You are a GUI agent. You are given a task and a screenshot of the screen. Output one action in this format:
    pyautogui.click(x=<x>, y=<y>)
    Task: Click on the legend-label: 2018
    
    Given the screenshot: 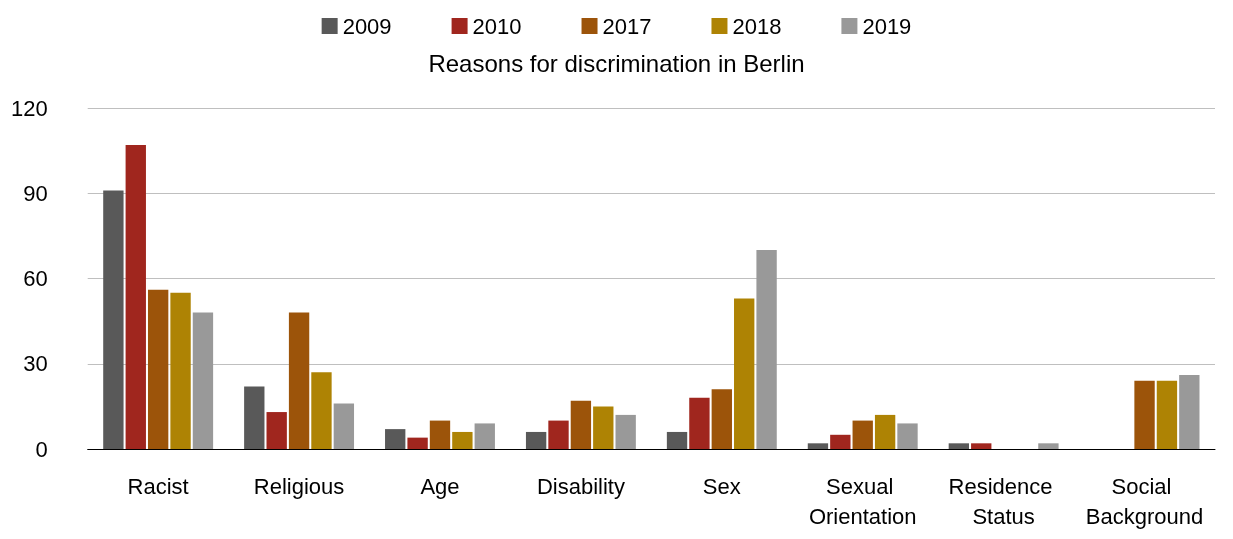 What is the action you would take?
    pyautogui.click(x=757, y=26)
    